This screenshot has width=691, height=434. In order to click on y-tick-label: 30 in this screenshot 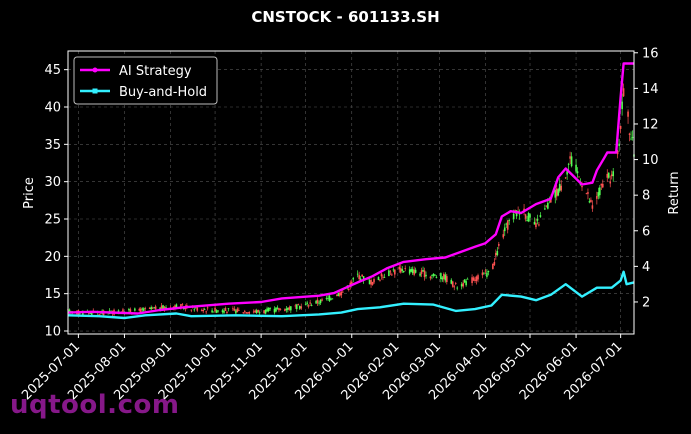, I will do `click(52, 182)`.